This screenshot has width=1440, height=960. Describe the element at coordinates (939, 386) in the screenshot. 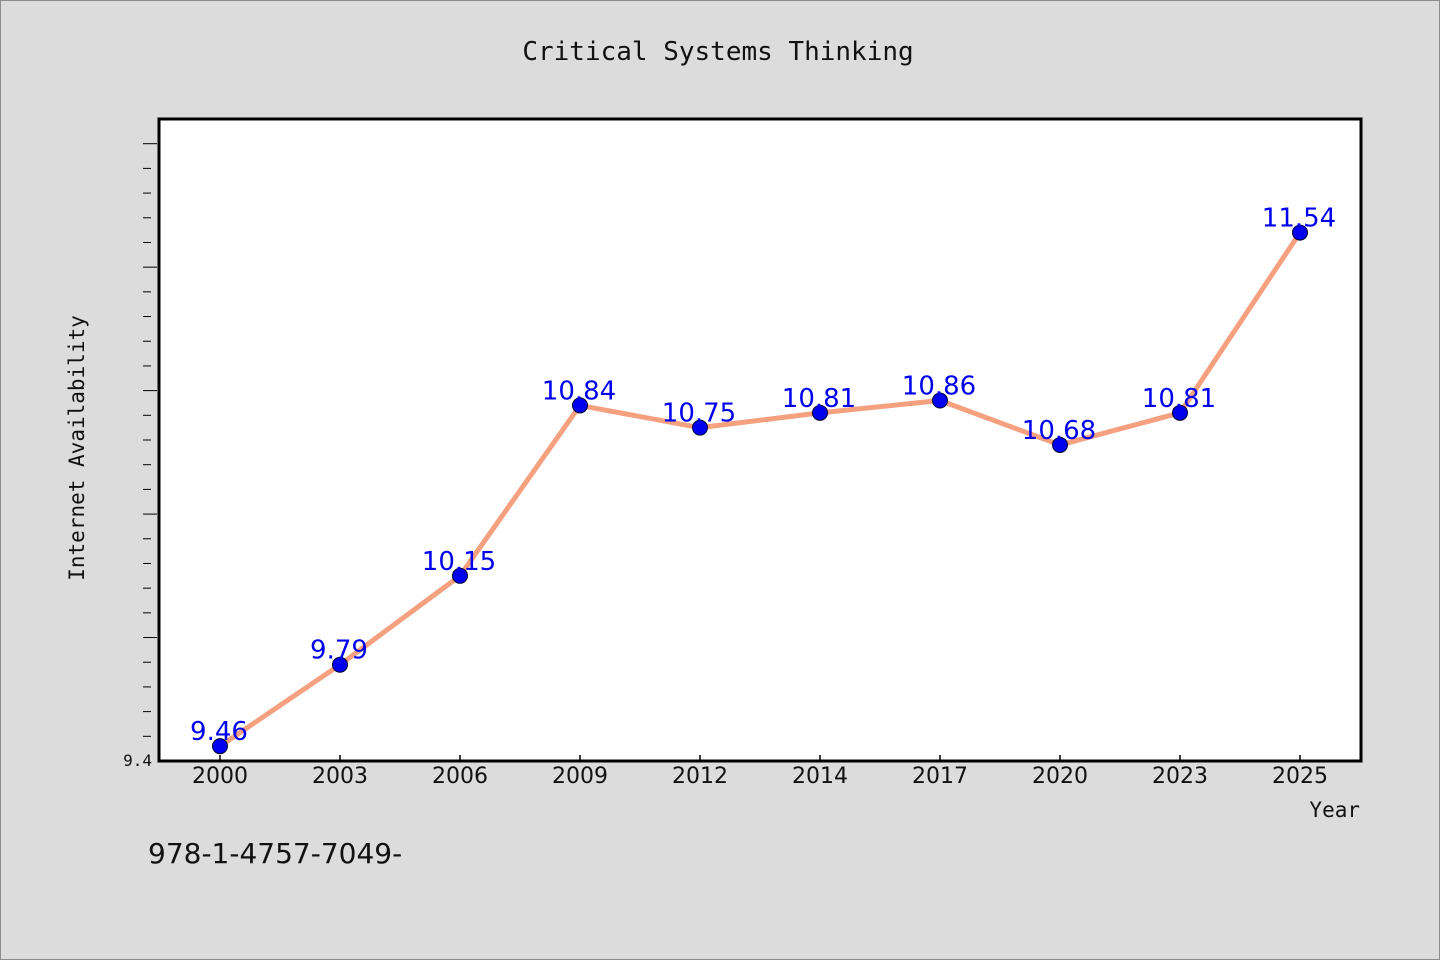

I see `data-label: 10.86` at that location.